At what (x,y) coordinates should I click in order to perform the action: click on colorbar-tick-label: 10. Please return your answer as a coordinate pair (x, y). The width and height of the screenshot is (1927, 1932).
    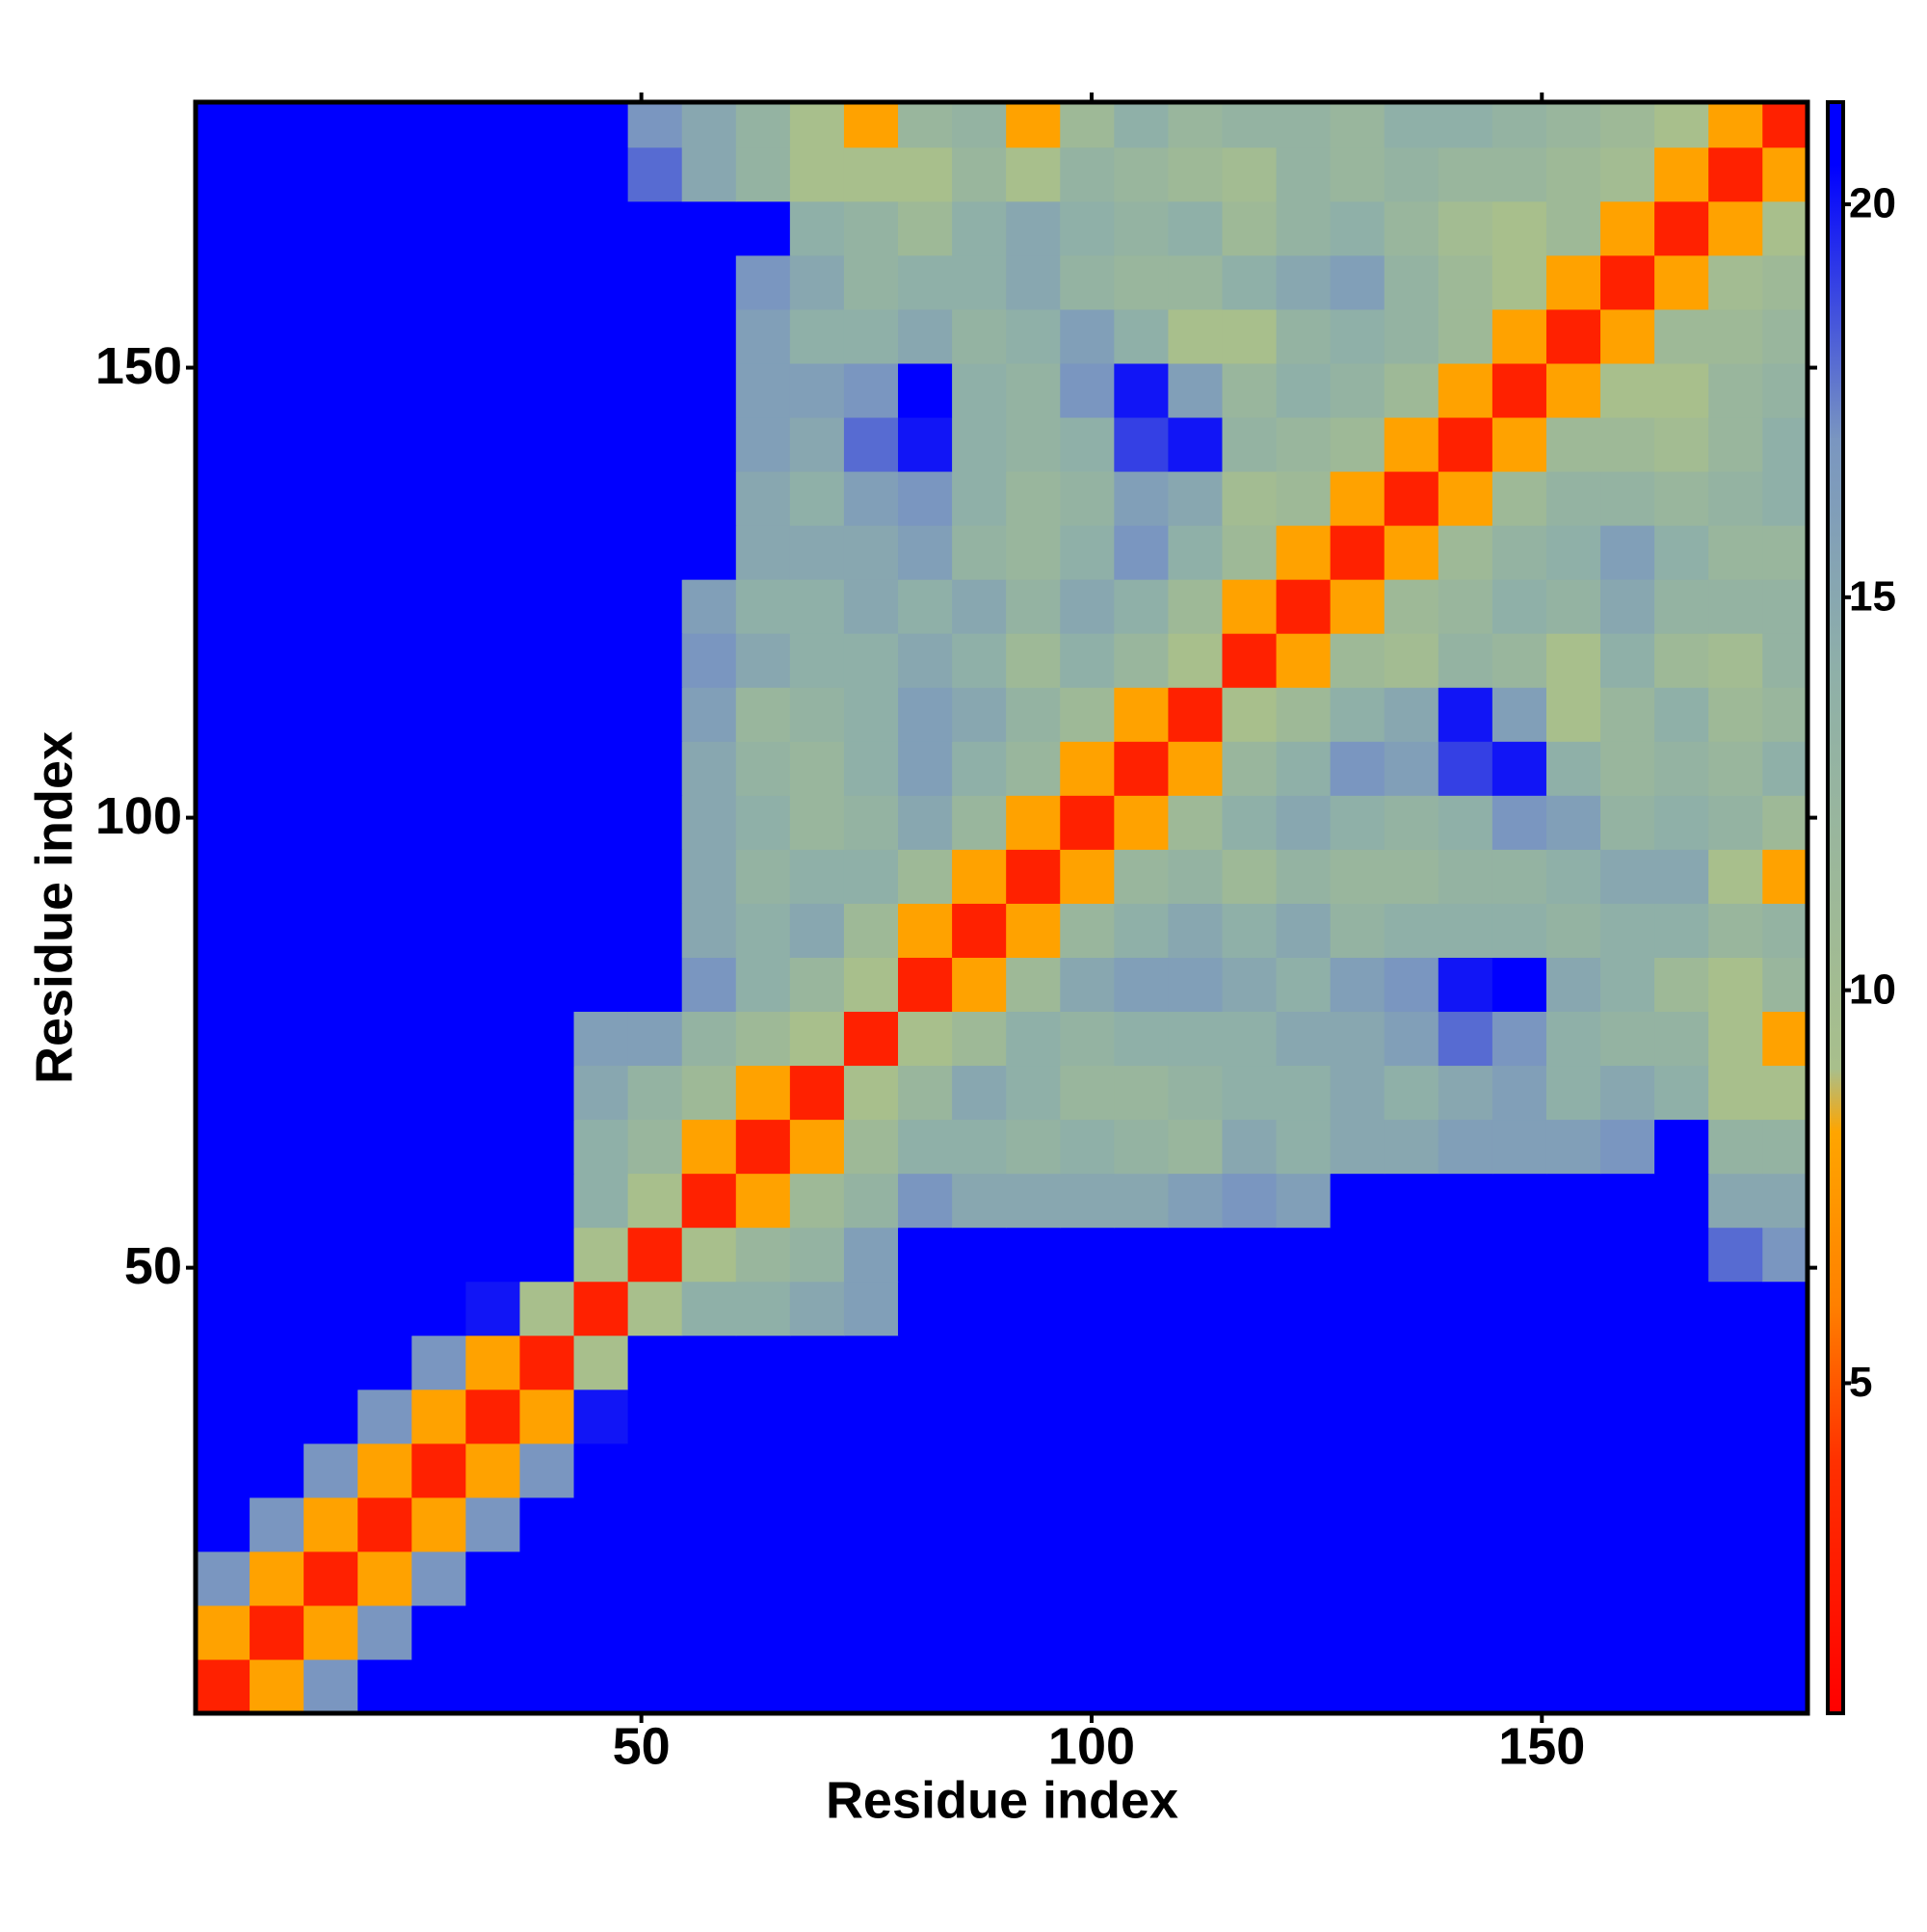
    Looking at the image, I should click on (1873, 989).